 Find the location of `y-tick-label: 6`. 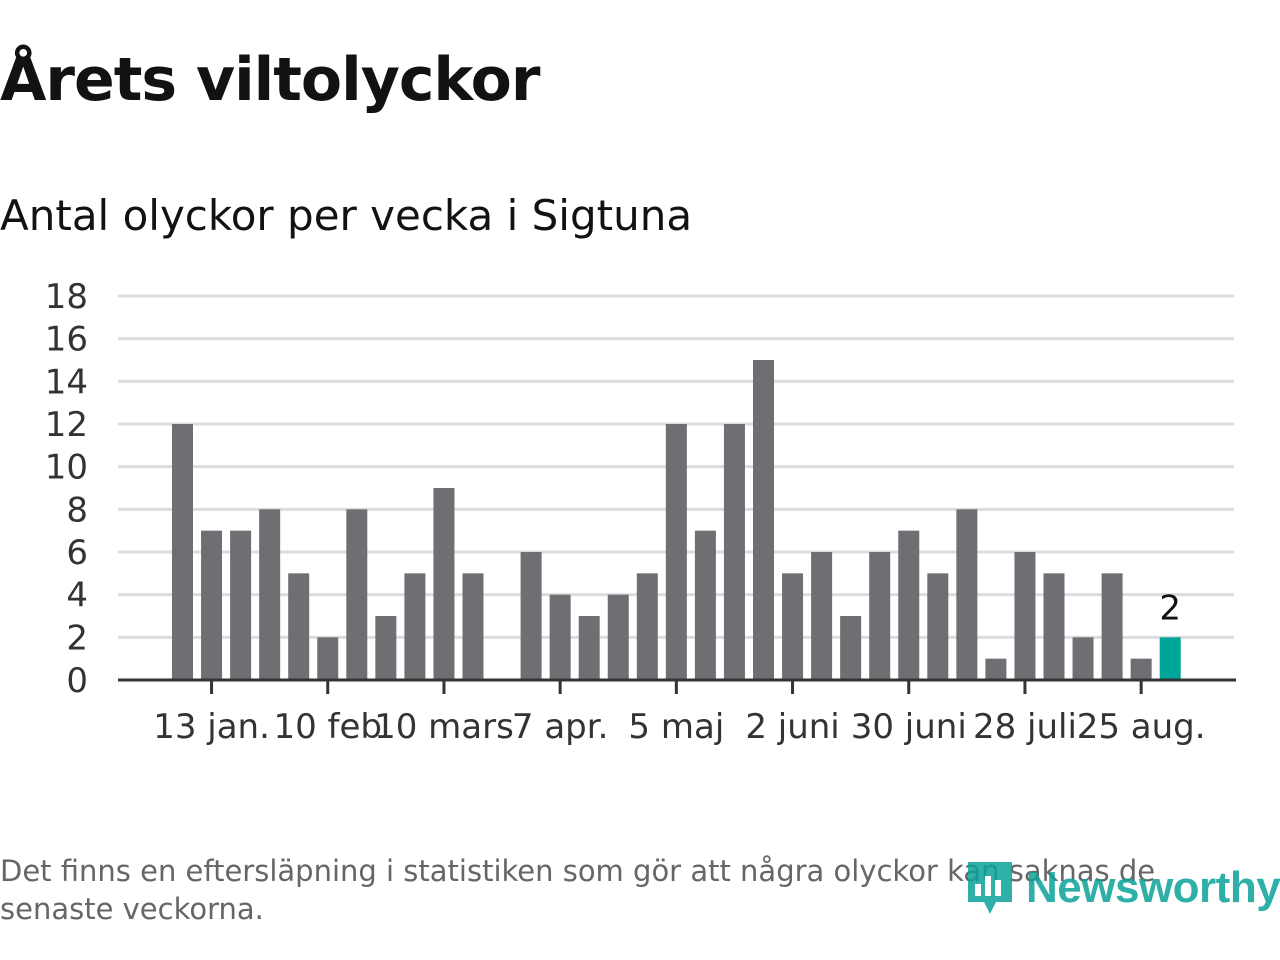

y-tick-label: 6 is located at coordinates (77, 553).